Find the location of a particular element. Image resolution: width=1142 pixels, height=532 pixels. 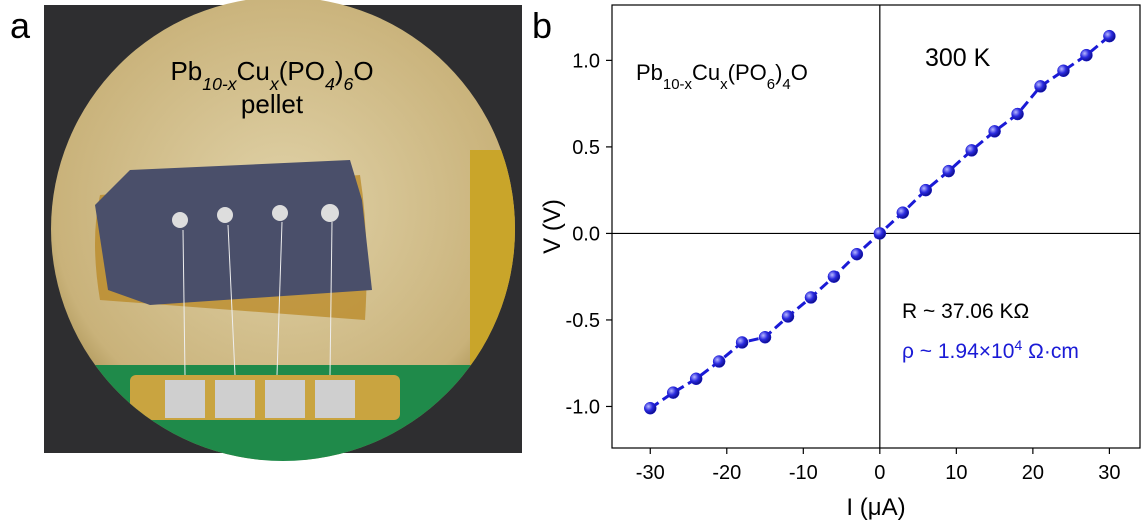

y-tick-label: 1.0 is located at coordinates (586, 61).